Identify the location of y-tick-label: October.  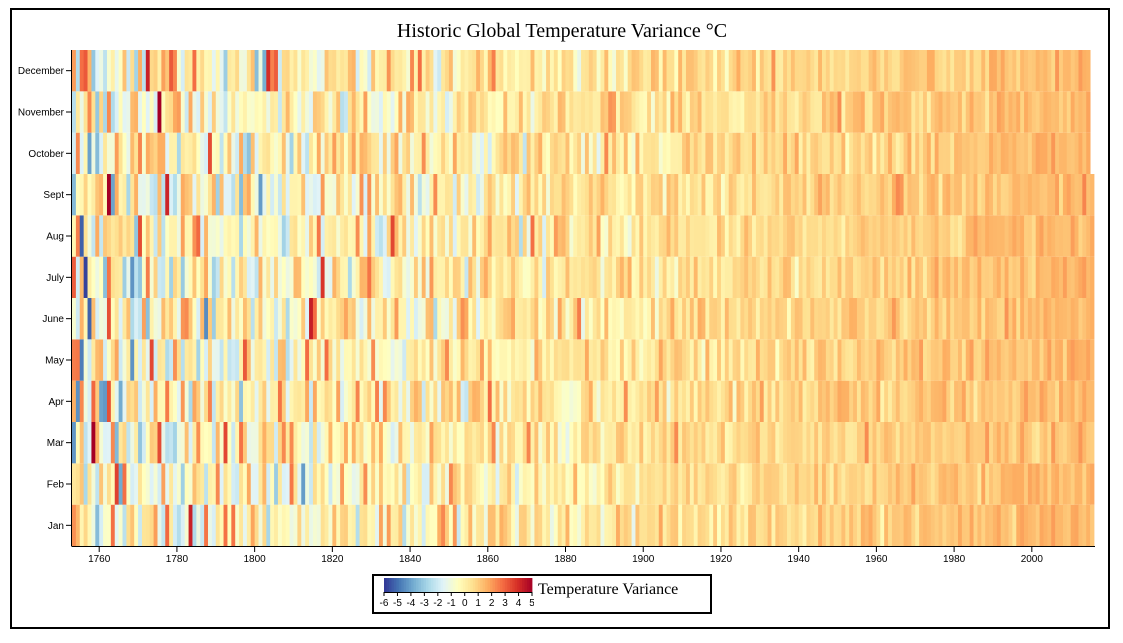
(46, 154).